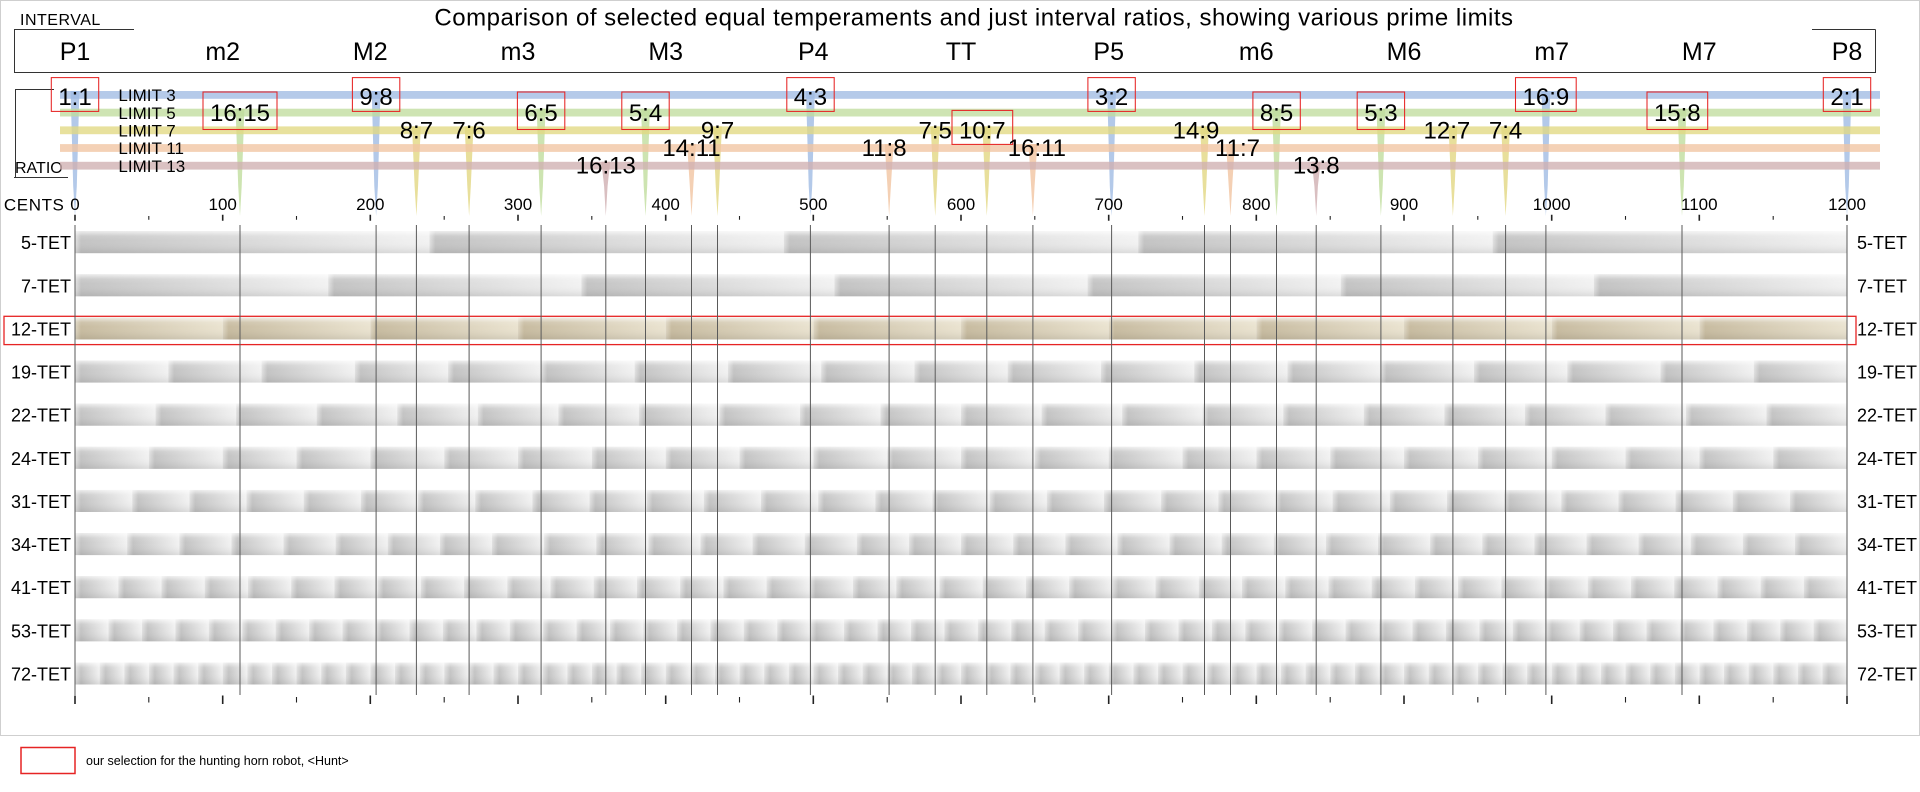 This screenshot has width=1920, height=792. I want to click on svg-text: 500, so click(813, 204).